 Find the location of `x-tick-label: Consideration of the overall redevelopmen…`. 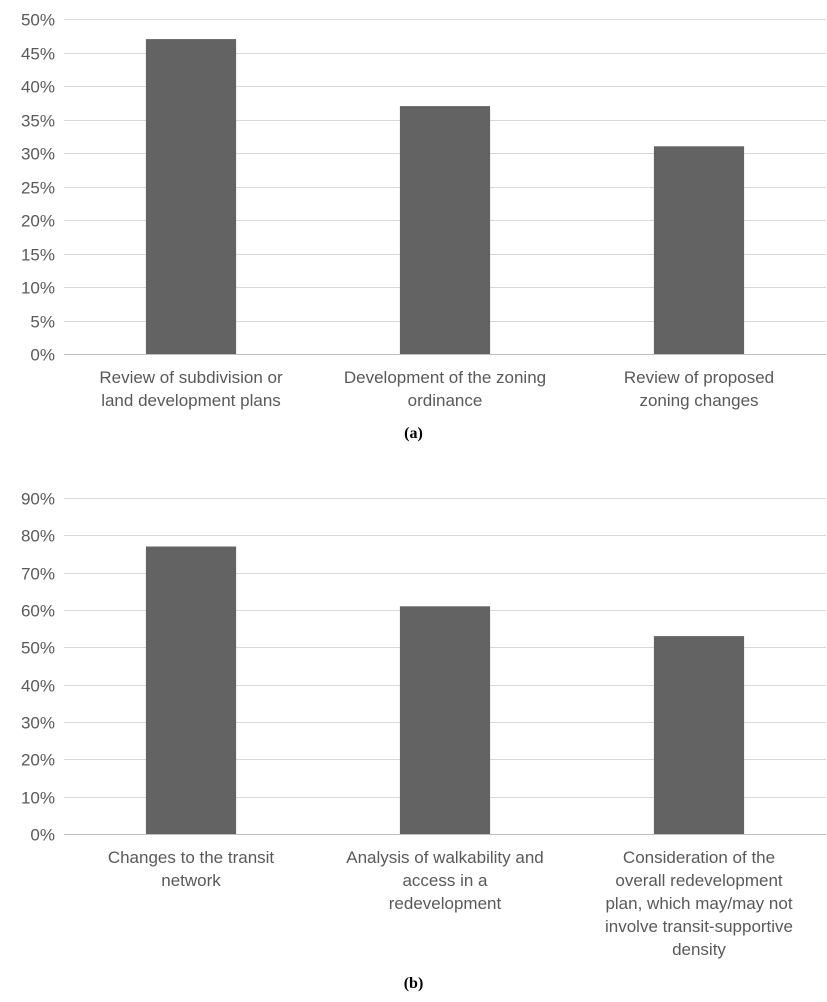

x-tick-label: Consideration of the overall redevelopmen… is located at coordinates (699, 903).